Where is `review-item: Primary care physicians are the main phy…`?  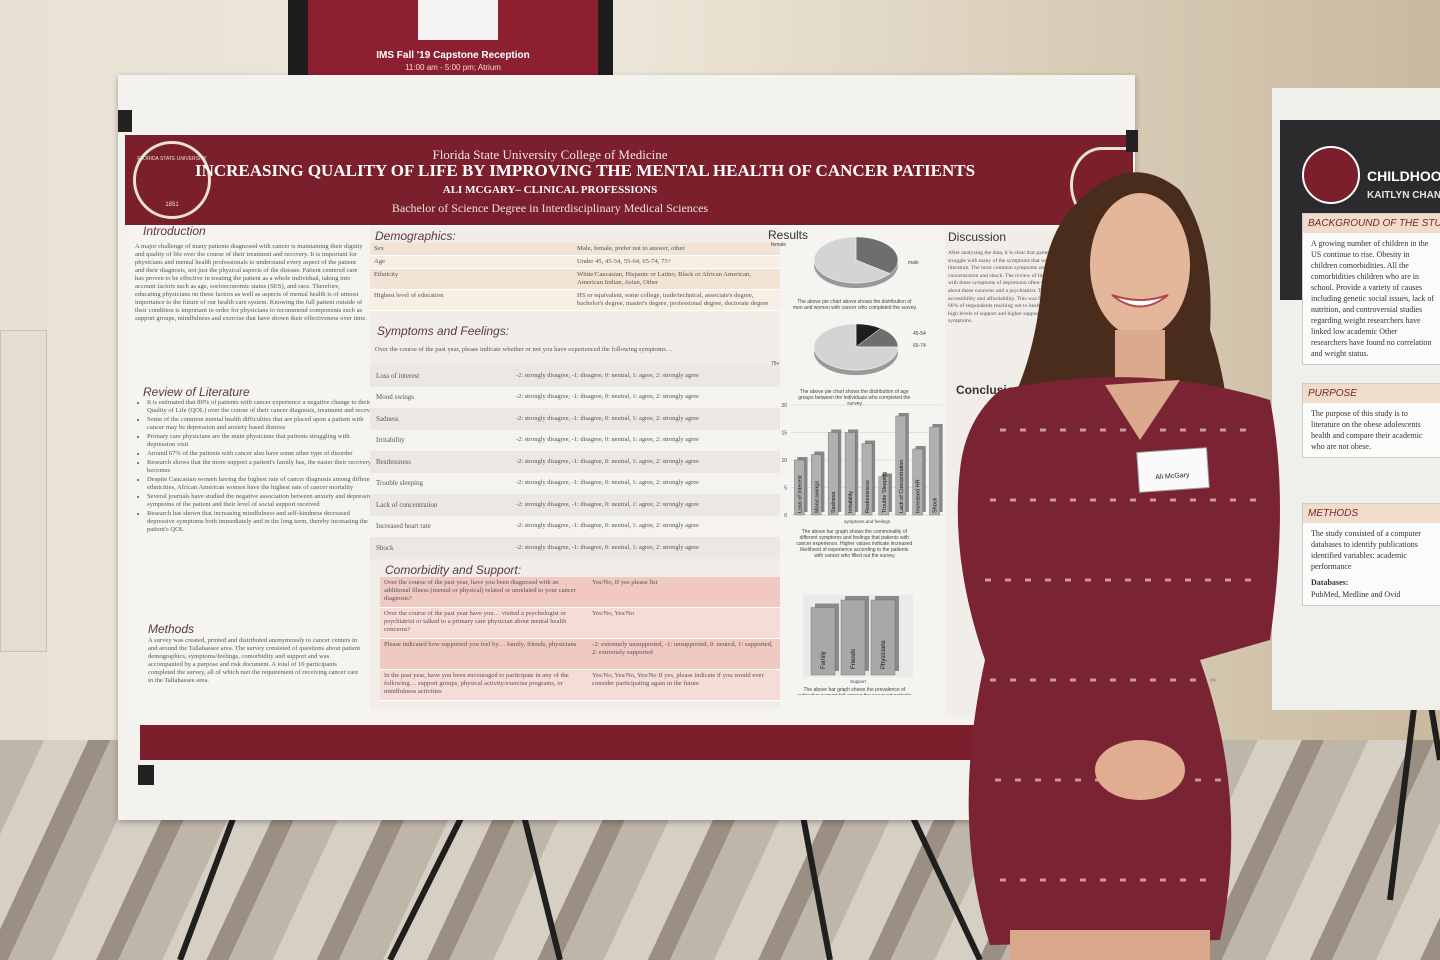 review-item: Primary care physicians are the main phy… is located at coordinates (263, 441).